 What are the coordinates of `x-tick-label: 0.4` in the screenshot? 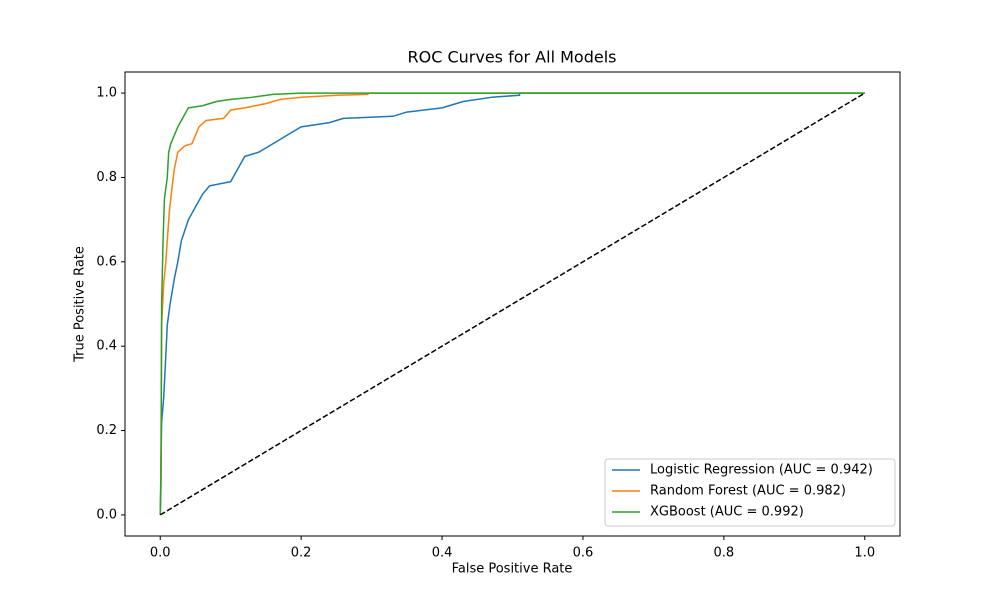 It's located at (442, 553).